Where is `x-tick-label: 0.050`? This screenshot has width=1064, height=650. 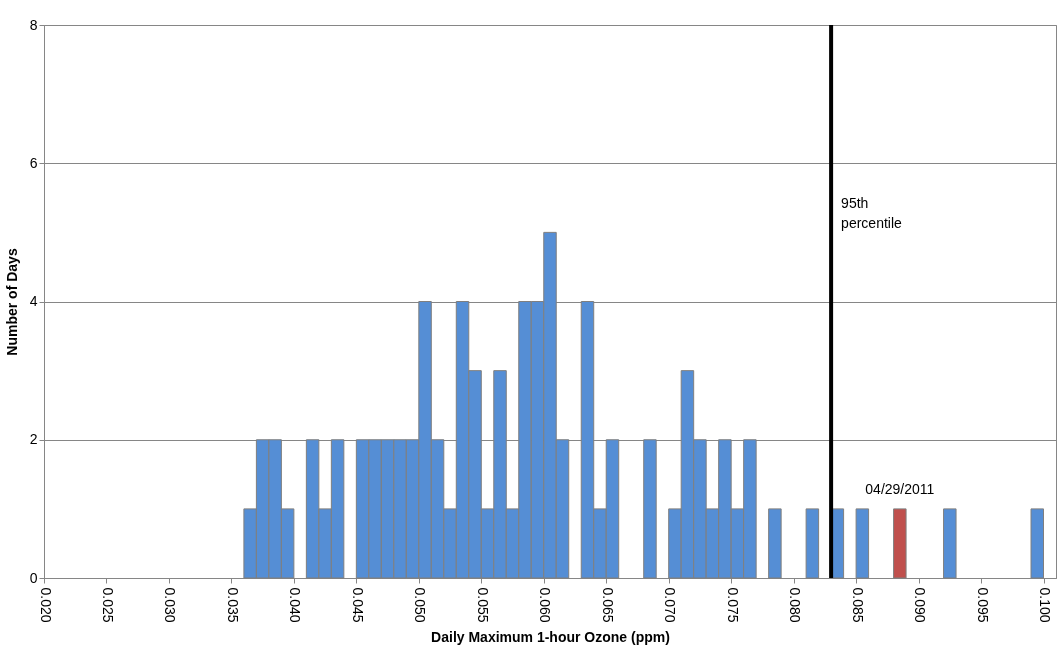
x-tick-label: 0.050 is located at coordinates (420, 605).